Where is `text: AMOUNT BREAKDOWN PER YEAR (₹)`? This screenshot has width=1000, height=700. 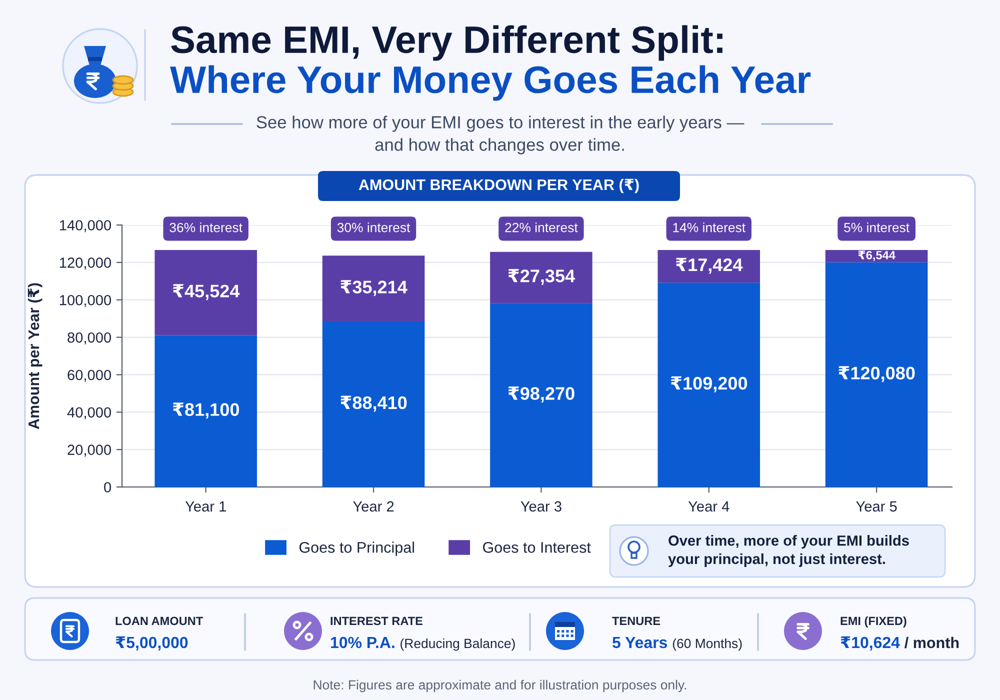 text: AMOUNT BREAKDOWN PER YEAR (₹) is located at coordinates (498, 186).